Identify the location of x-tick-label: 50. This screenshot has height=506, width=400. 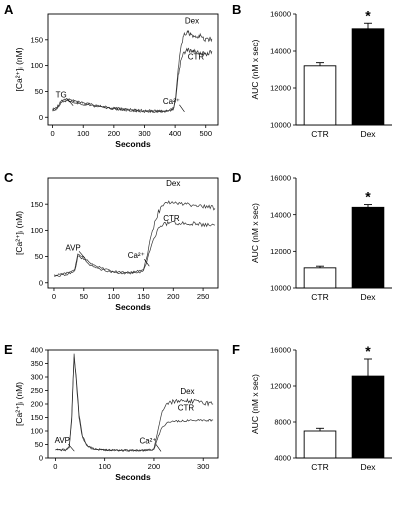
(84, 296).